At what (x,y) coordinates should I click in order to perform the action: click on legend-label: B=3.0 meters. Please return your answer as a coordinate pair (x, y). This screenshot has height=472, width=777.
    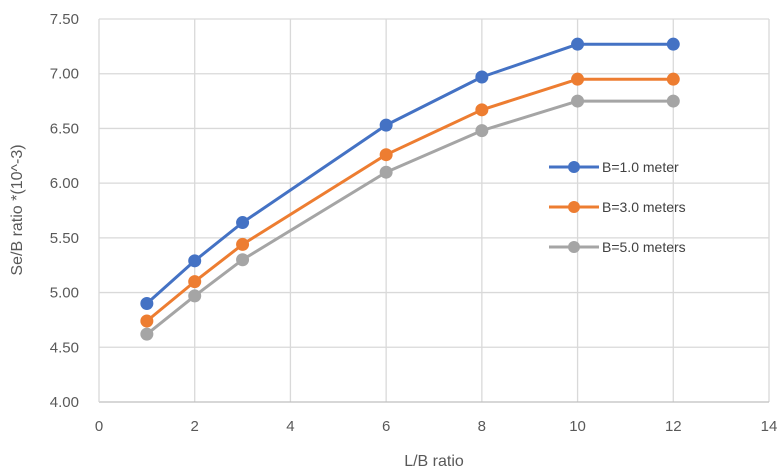
    Looking at the image, I should click on (644, 207).